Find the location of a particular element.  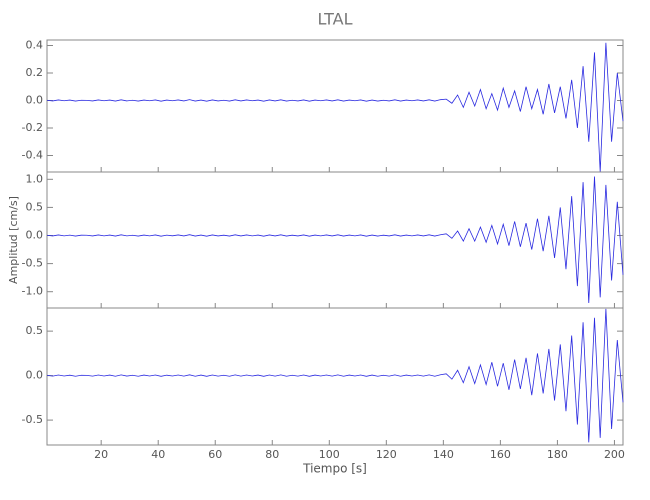

y-tick-label: -0.4 is located at coordinates (32, 155).